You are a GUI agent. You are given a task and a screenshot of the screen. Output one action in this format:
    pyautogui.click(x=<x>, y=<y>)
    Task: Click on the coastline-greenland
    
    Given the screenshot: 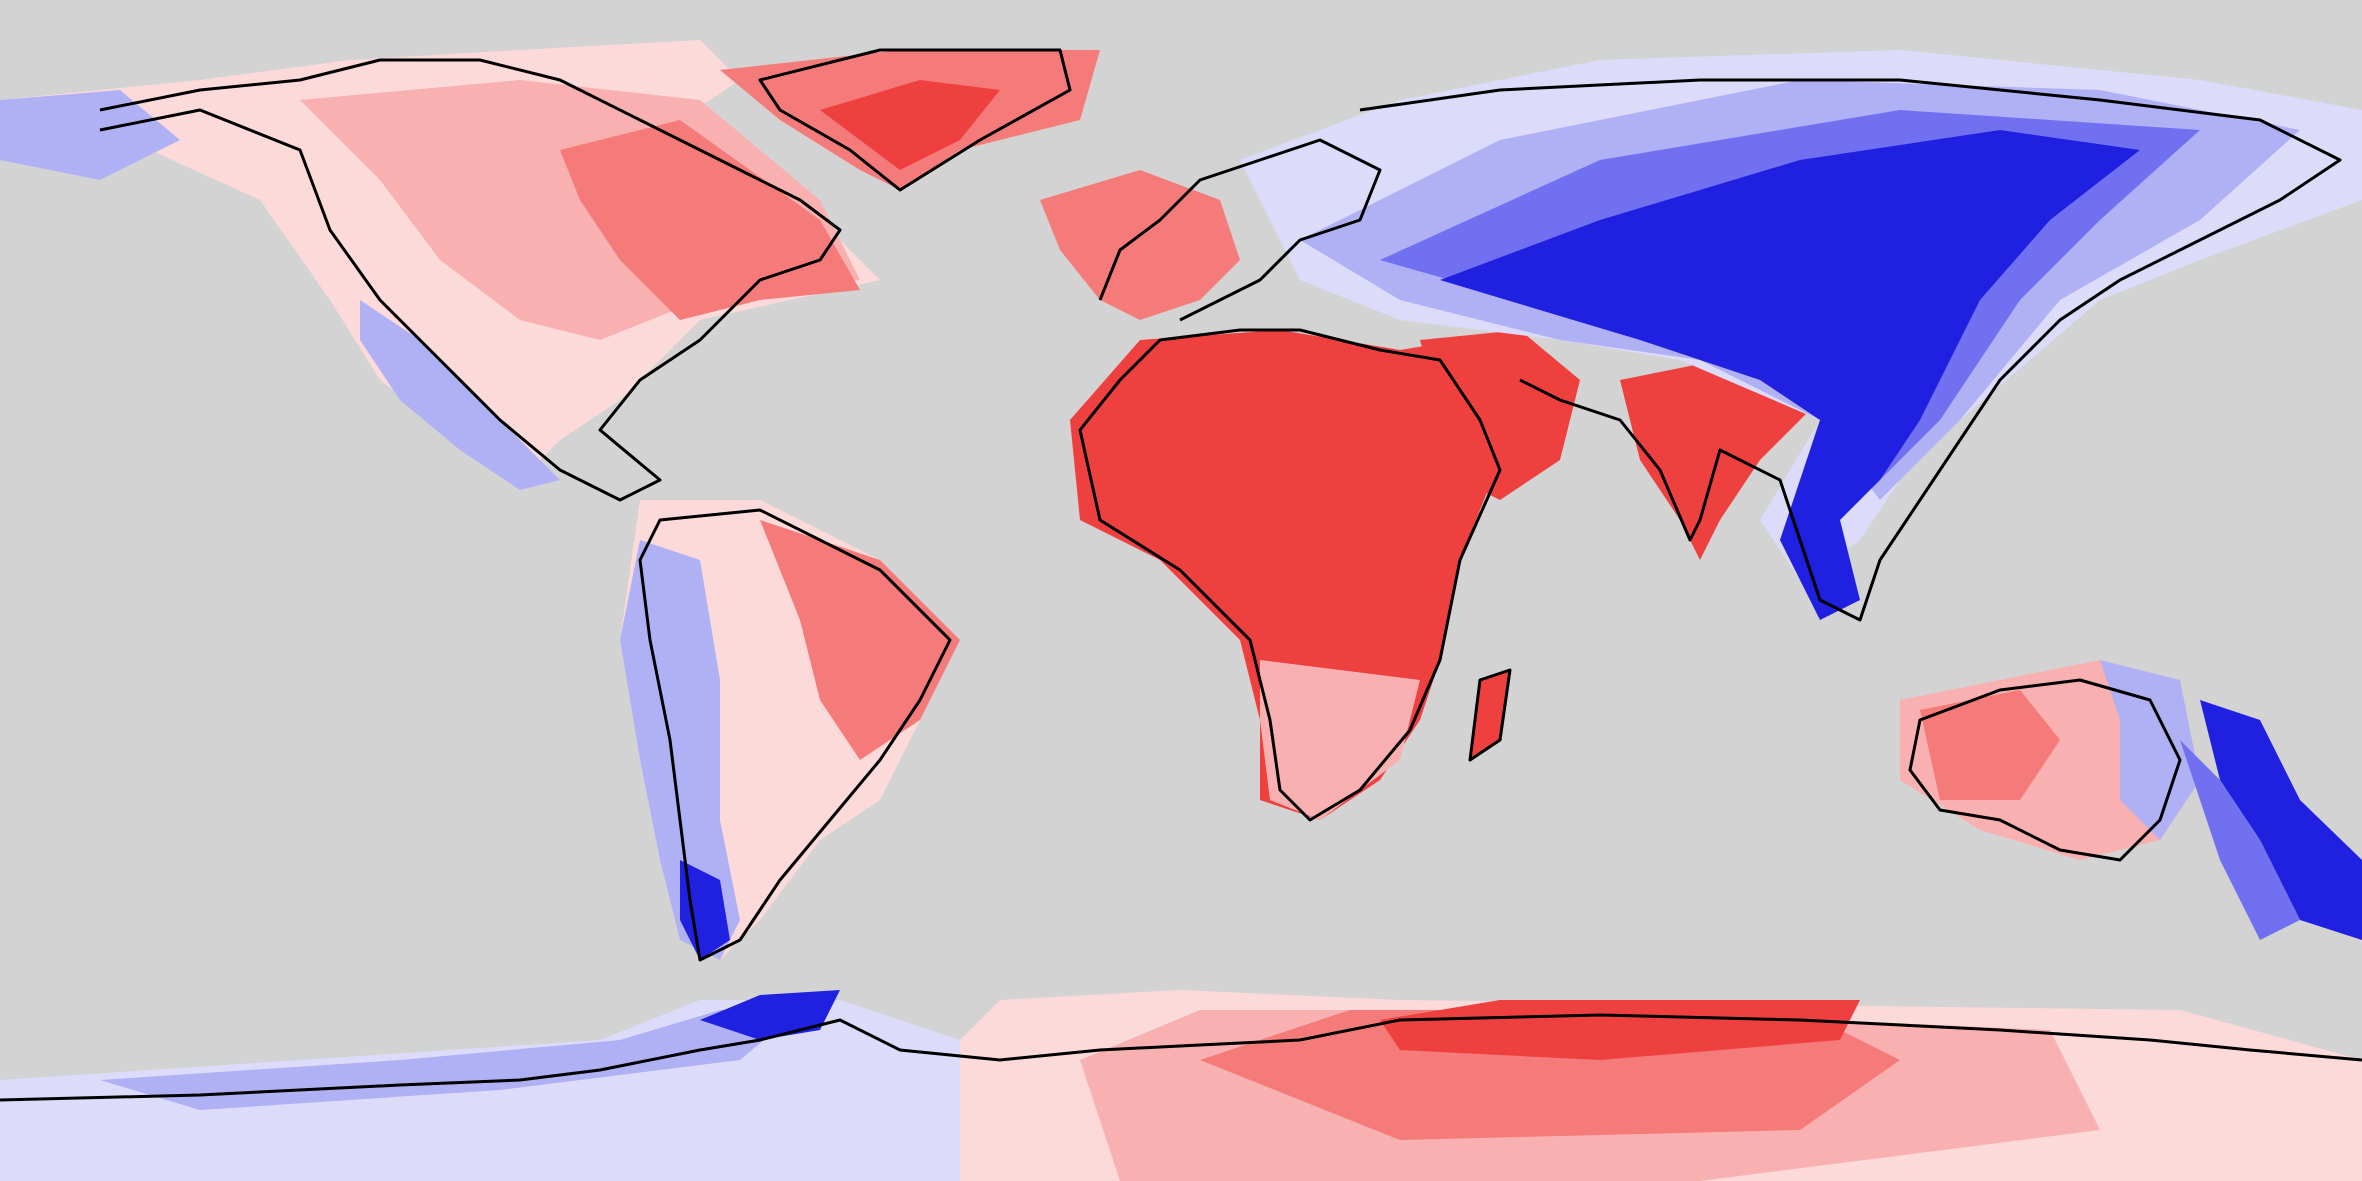 What is the action you would take?
    pyautogui.click(x=915, y=120)
    